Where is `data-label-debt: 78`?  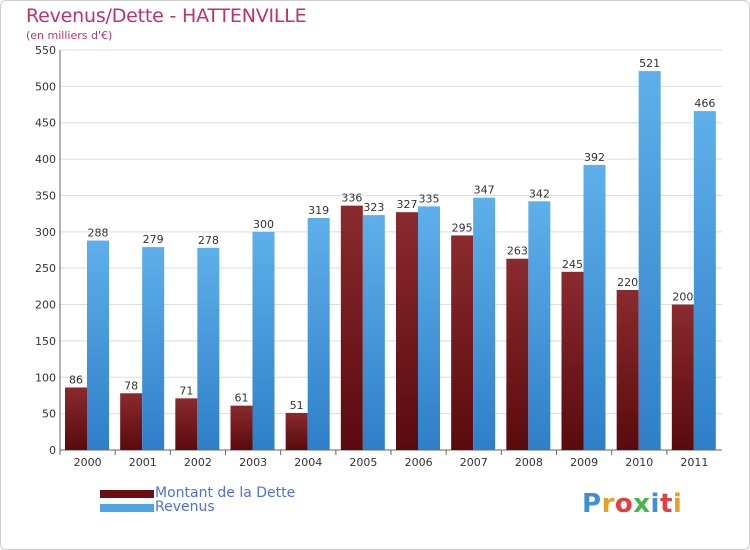 data-label-debt: 78 is located at coordinates (131, 385).